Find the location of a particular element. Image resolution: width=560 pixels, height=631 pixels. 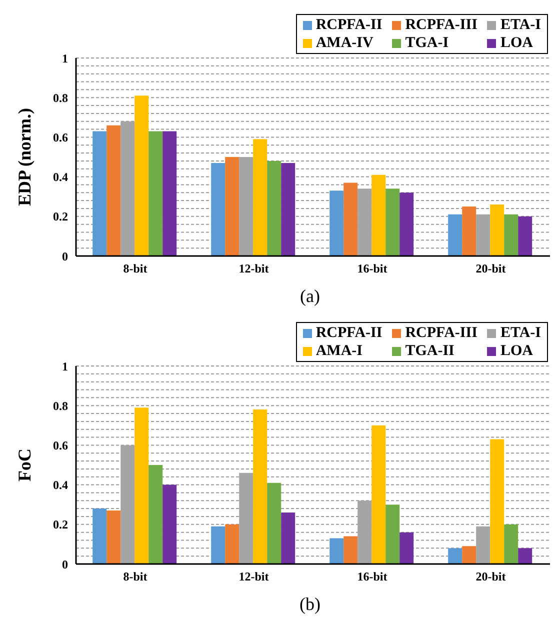

text: (a) is located at coordinates (310, 297).